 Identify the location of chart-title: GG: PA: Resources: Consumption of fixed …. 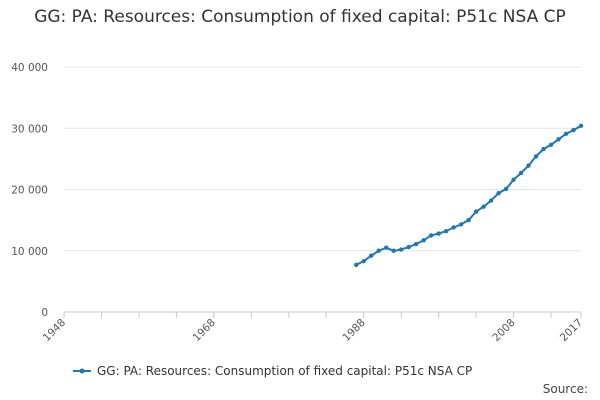
(300, 17).